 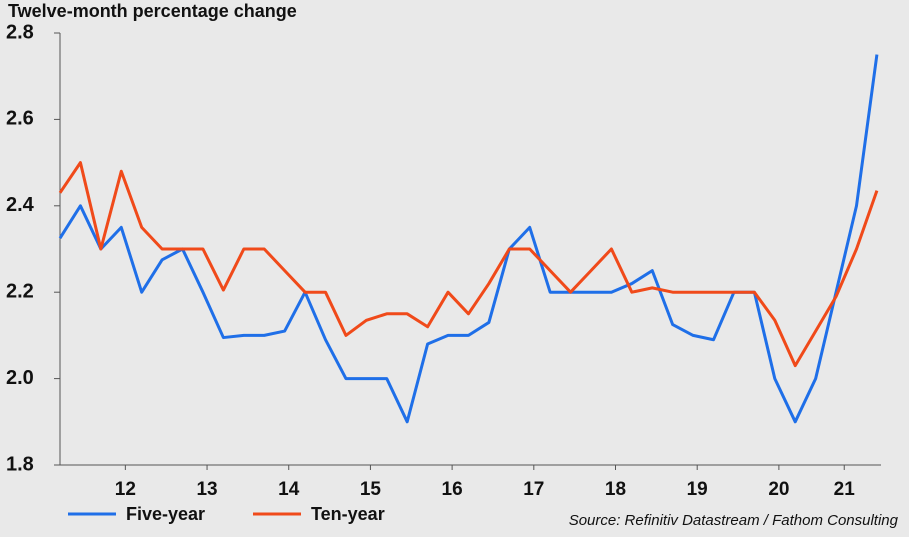 What do you see at coordinates (452, 489) in the screenshot?
I see `x-tick-label: 16` at bounding box center [452, 489].